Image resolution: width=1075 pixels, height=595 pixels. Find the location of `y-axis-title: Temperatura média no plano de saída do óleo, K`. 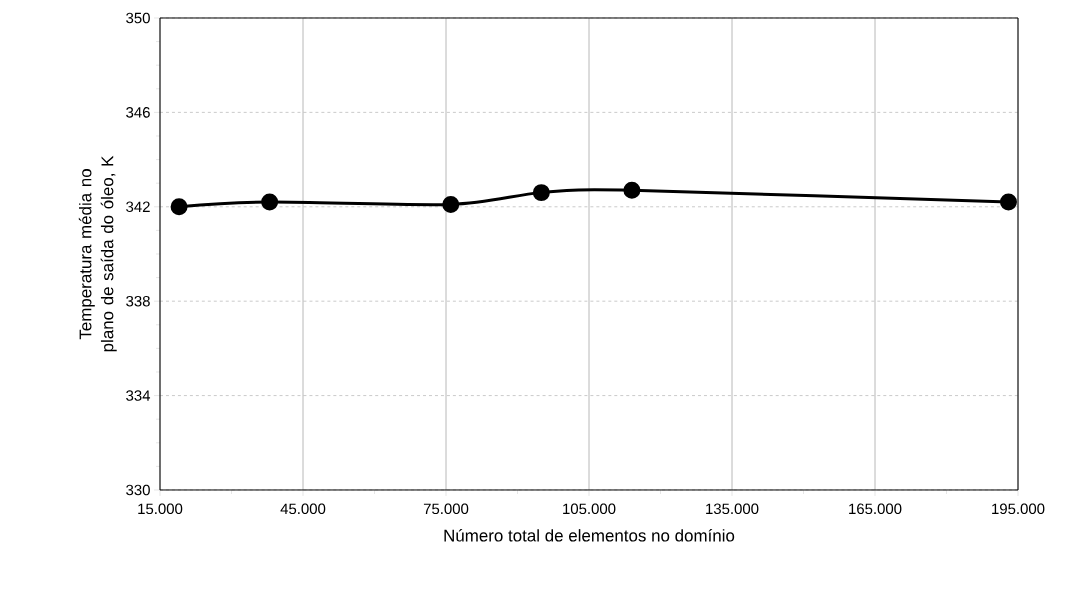

y-axis-title: Temperatura média no plano de saída do óleo, K is located at coordinates (97, 253).